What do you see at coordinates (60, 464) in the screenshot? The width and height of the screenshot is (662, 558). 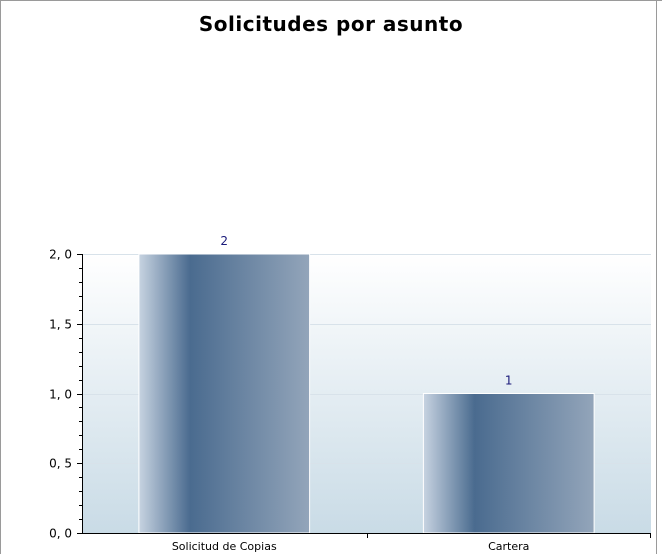 I see `y-tick-label: 0, 5` at bounding box center [60, 464].